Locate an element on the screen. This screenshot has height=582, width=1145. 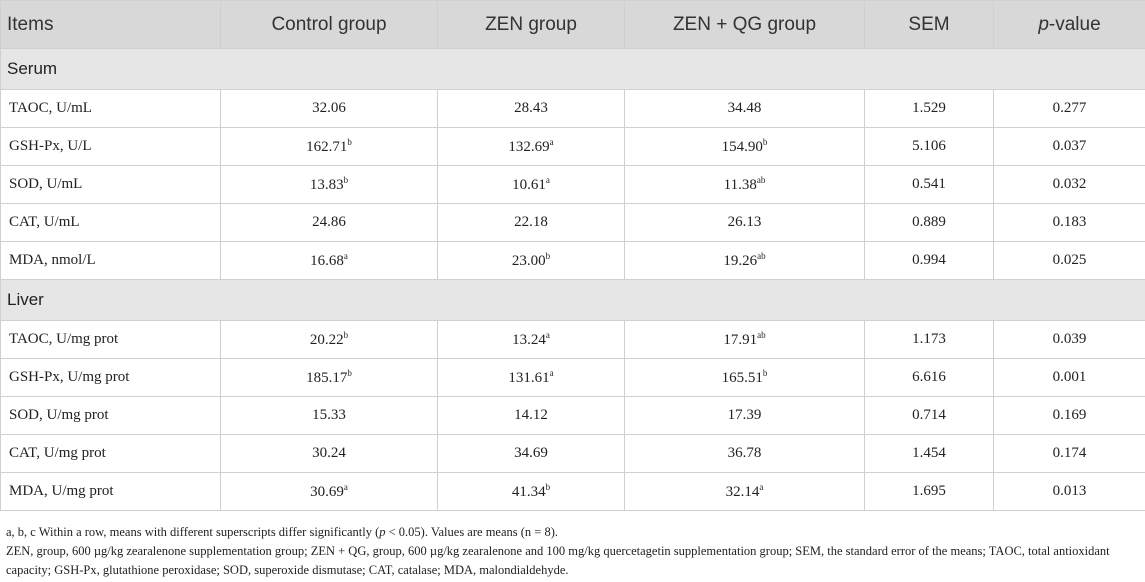
item-text: TAOC, U/mL is located at coordinates (50, 108).